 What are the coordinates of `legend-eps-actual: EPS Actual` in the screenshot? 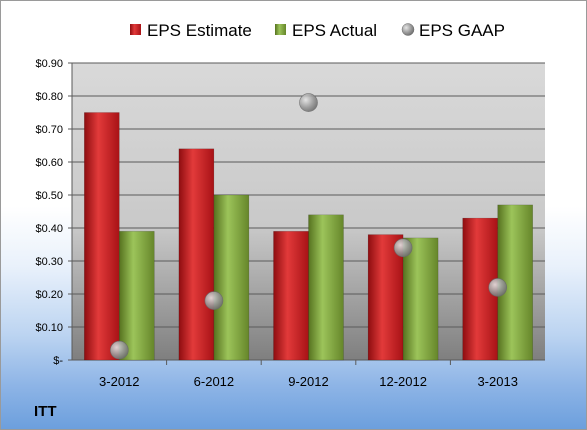 It's located at (326, 30).